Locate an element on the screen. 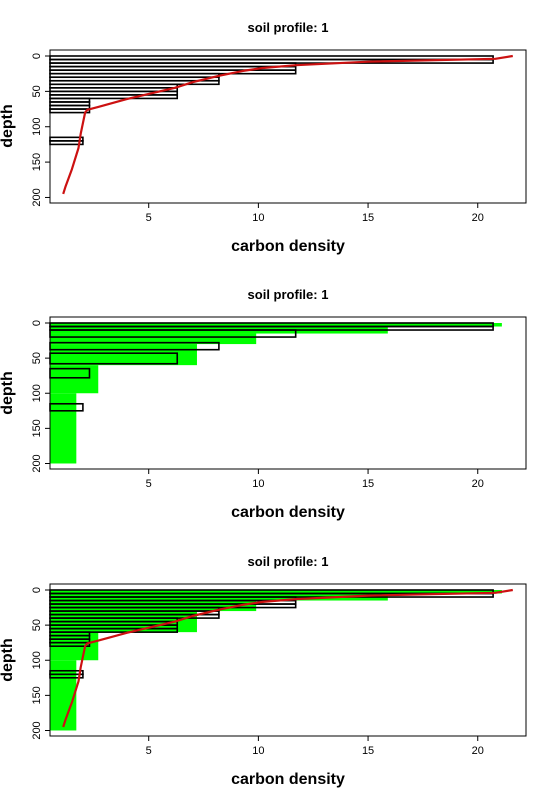  x-tick-label-2-20: 20 is located at coordinates (478, 484).